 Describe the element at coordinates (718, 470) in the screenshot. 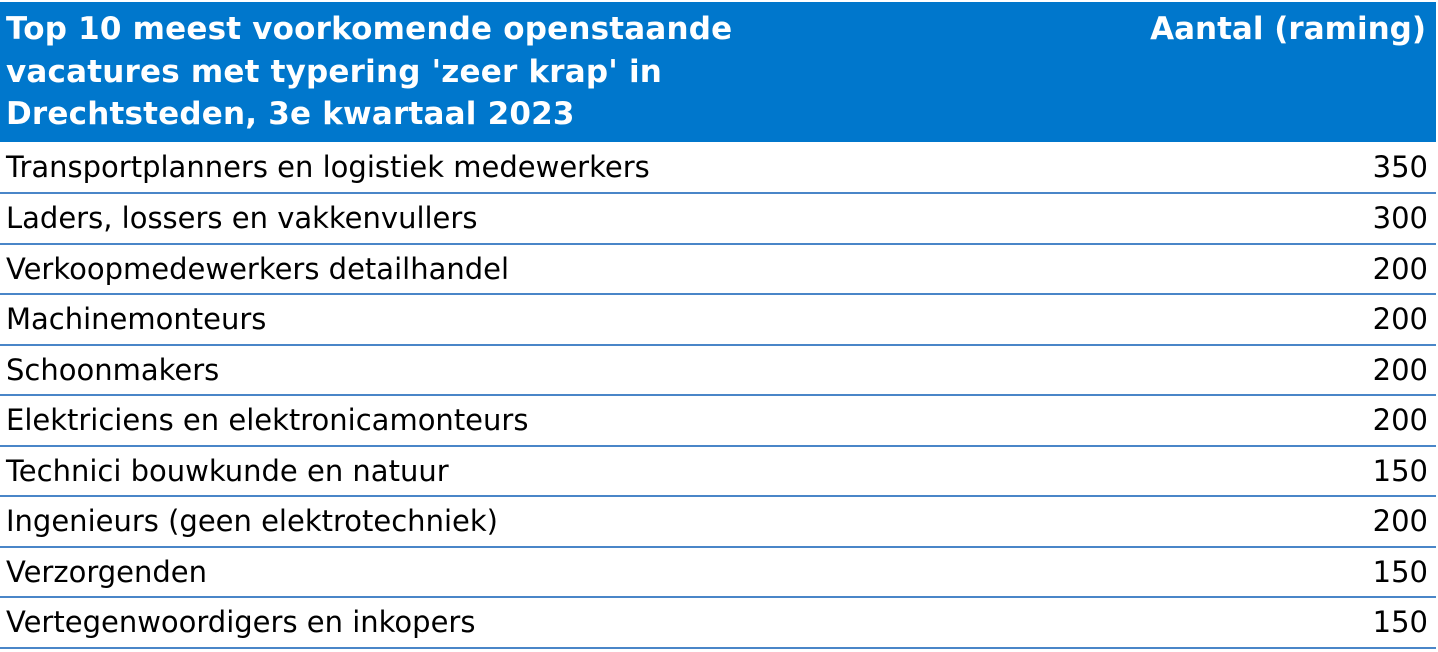

I see `table-row: Technici bouwkunde en natuur 150` at that location.